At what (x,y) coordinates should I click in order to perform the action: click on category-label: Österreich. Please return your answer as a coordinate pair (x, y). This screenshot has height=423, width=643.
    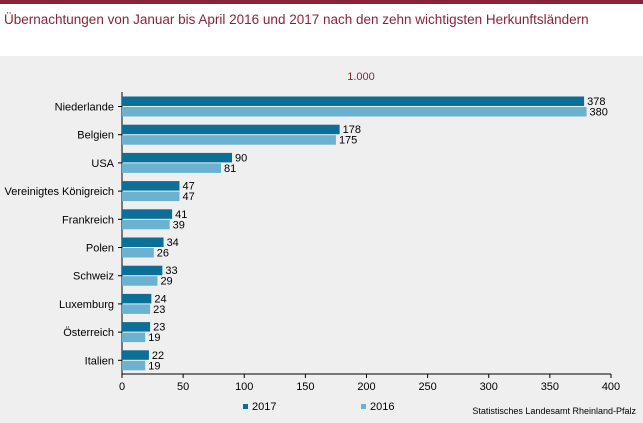
    Looking at the image, I should click on (88, 333).